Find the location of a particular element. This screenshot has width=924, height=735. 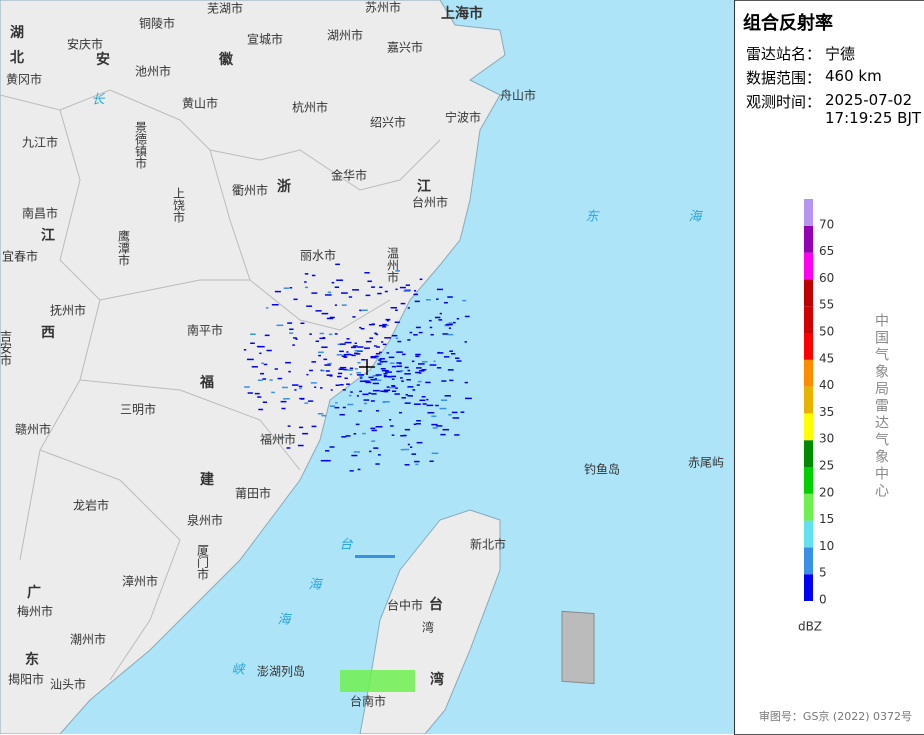

legend-tick-label: 40 is located at coordinates (826, 385).